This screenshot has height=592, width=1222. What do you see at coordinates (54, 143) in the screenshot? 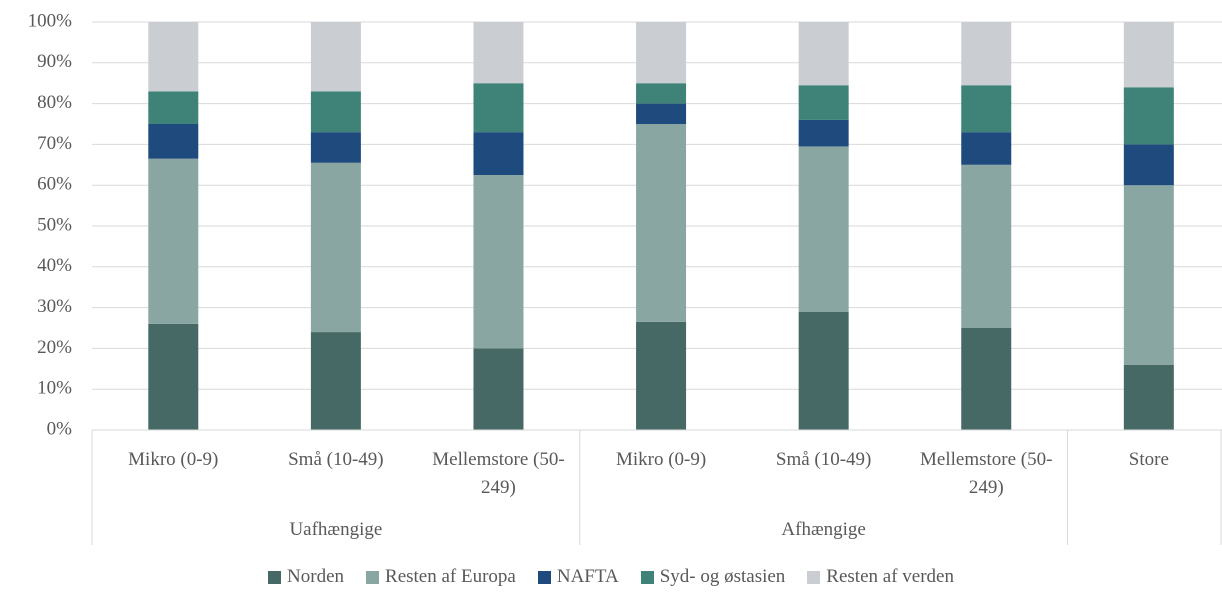
I see `y-tick-label: 70%` at bounding box center [54, 143].